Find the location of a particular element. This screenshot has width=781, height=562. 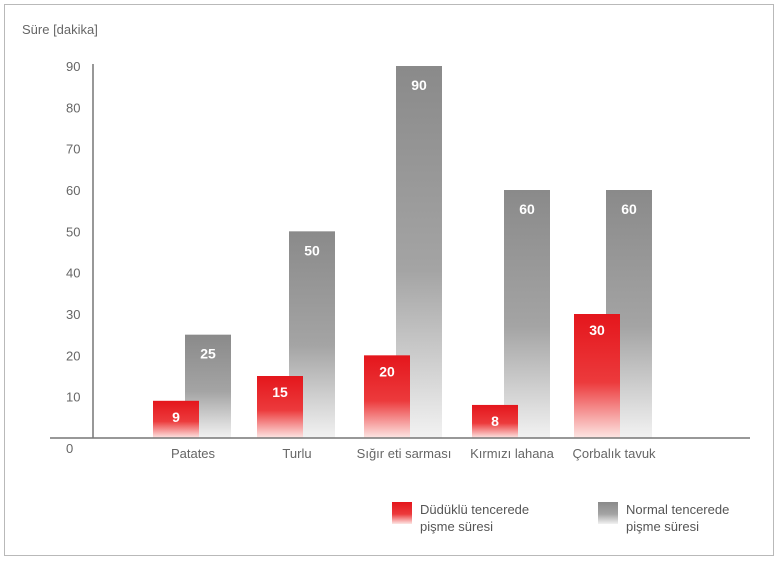

y-tick-label: 10 is located at coordinates (73, 397).